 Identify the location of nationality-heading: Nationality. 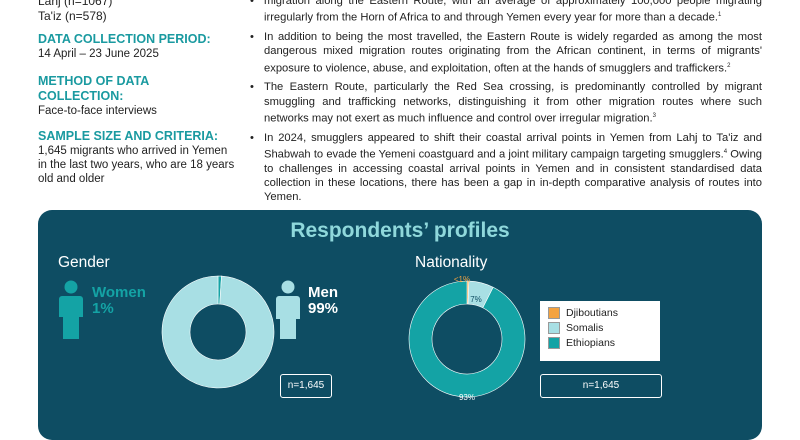
(451, 262).